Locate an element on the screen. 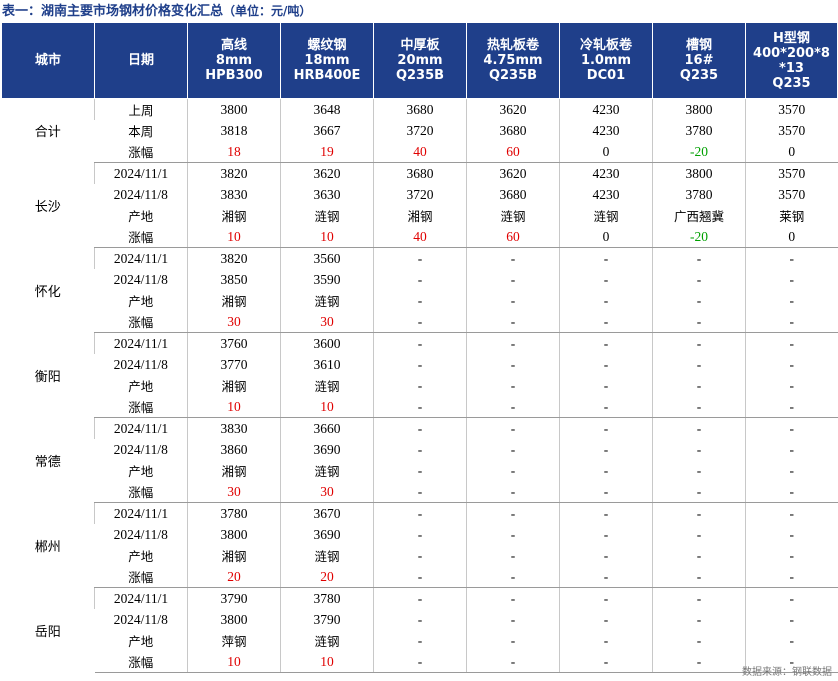  price-cell: 3720 is located at coordinates (420, 130).